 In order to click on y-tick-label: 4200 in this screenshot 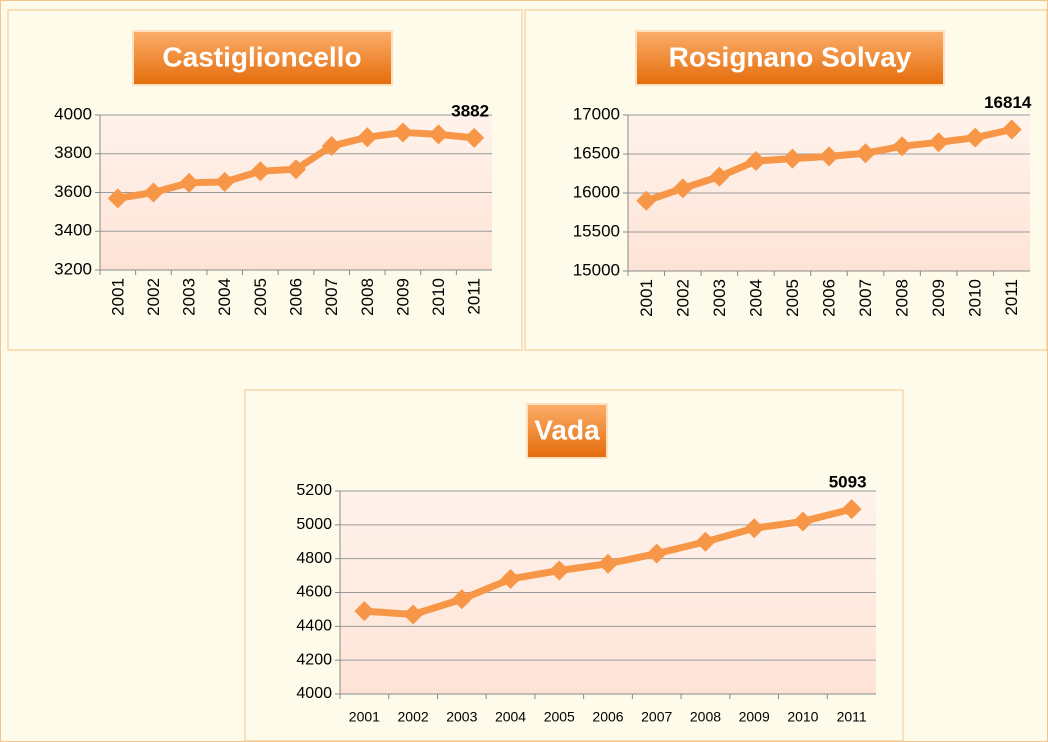, I will do `click(314, 659)`.